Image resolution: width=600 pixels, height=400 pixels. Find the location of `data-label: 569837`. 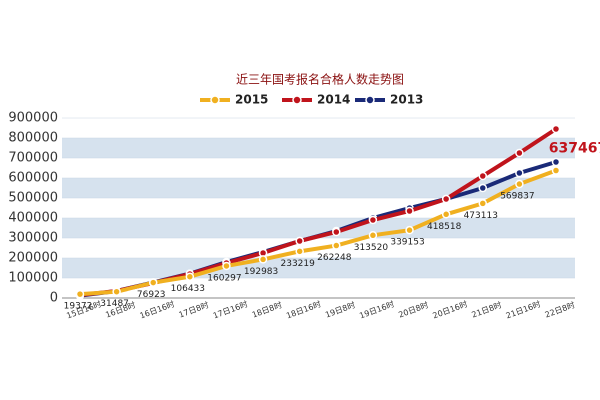

data-label: 569837 is located at coordinates (517, 197).